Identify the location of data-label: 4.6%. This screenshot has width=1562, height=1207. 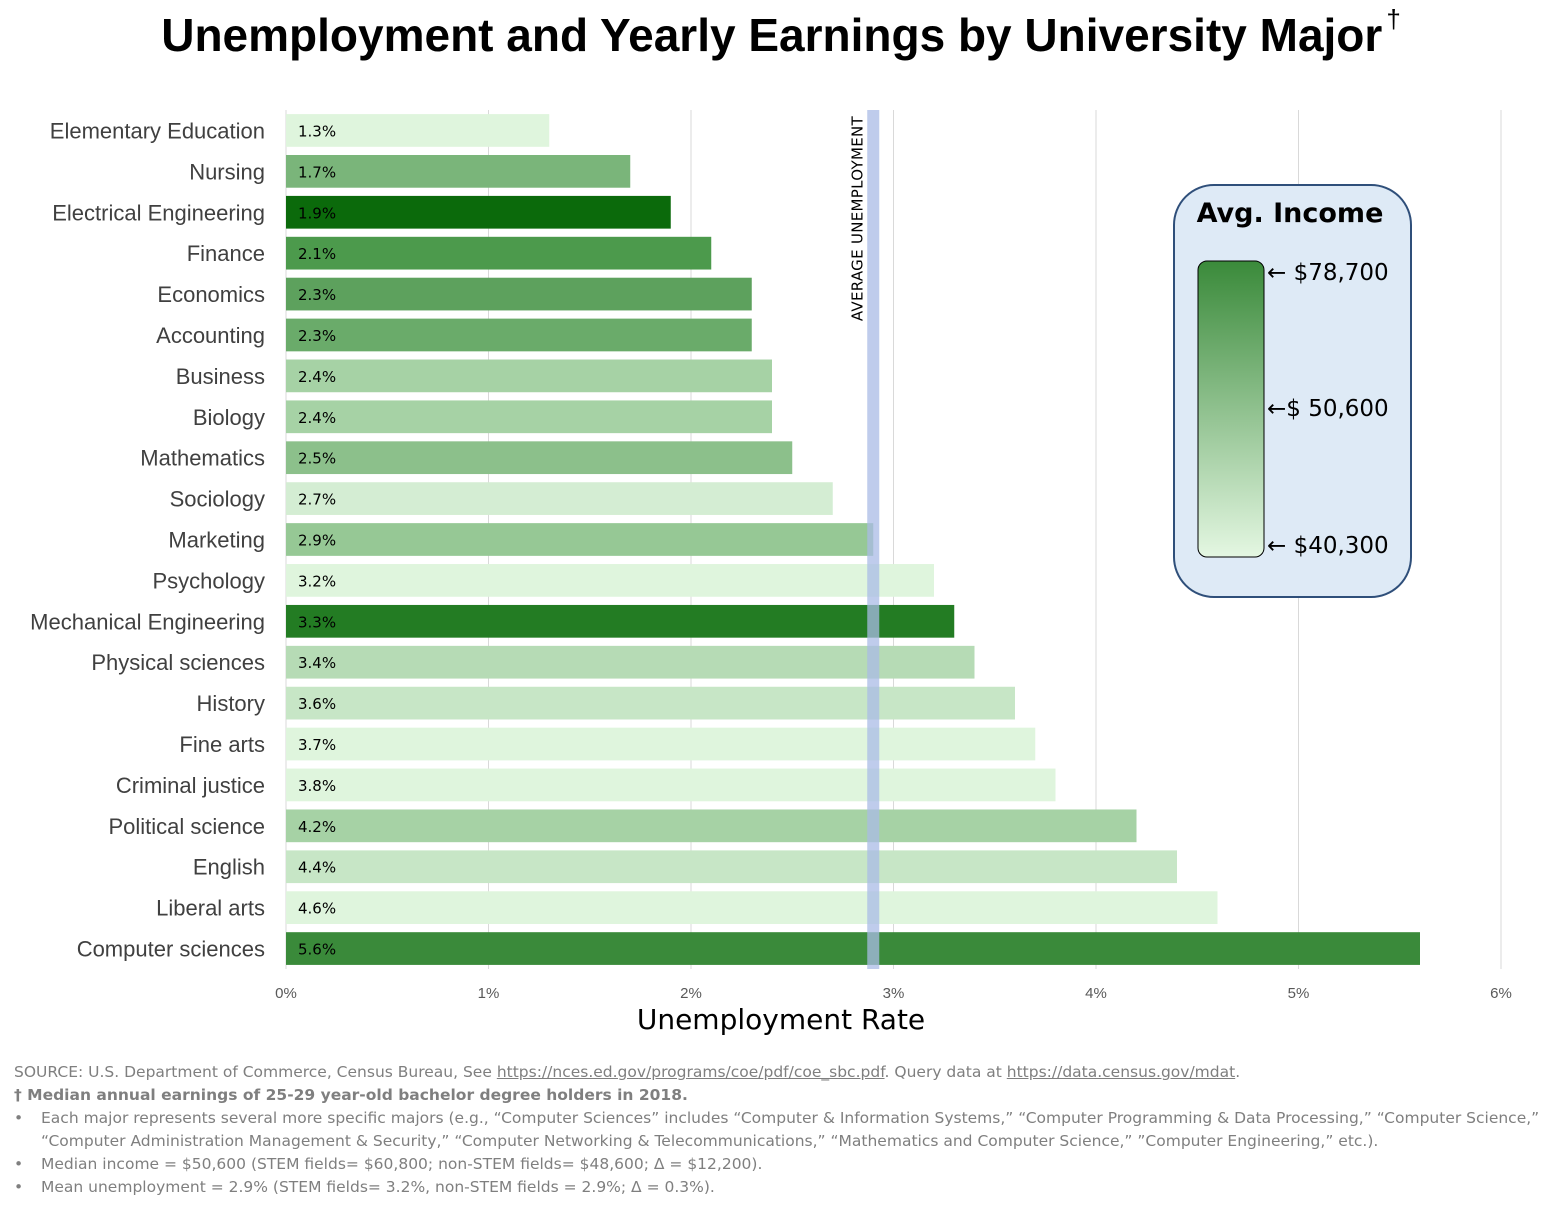
(317, 909).